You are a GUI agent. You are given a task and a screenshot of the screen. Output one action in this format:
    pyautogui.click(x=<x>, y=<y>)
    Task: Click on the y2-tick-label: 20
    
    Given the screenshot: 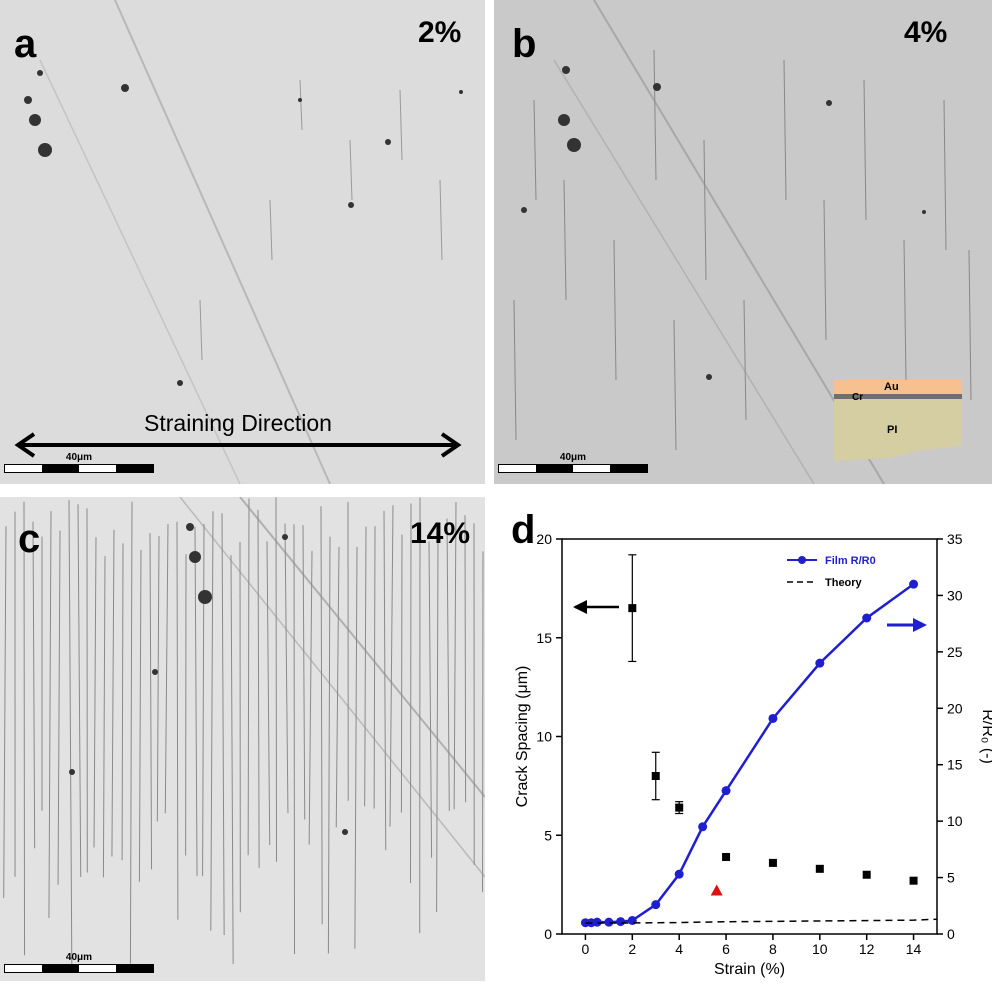 What is the action you would take?
    pyautogui.click(x=955, y=708)
    